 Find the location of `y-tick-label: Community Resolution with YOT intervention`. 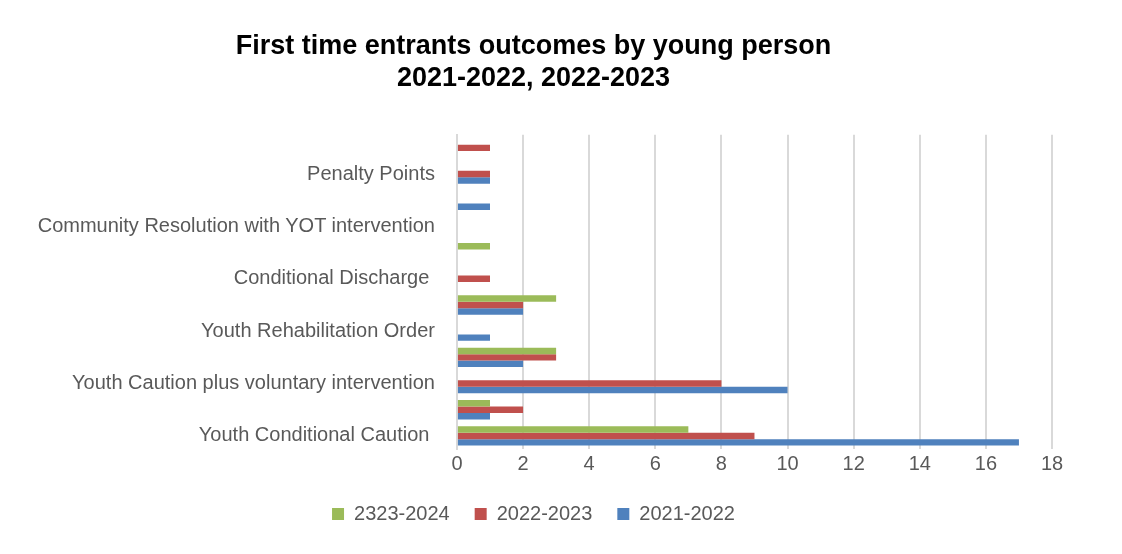

y-tick-label: Community Resolution with YOT intervention is located at coordinates (236, 224).